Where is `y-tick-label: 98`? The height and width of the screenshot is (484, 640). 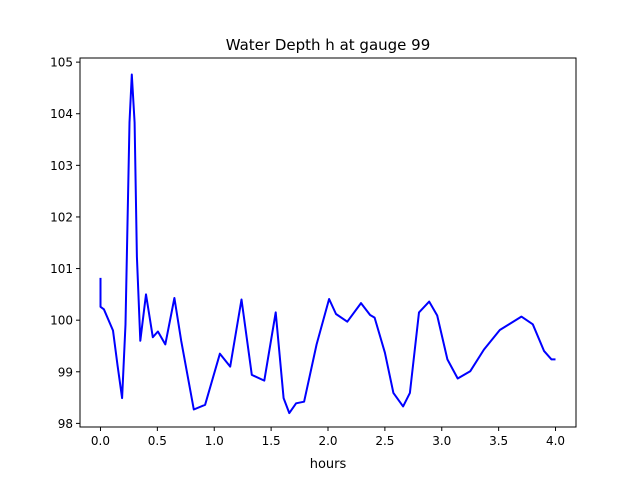
y-tick-label: 98 is located at coordinates (65, 424).